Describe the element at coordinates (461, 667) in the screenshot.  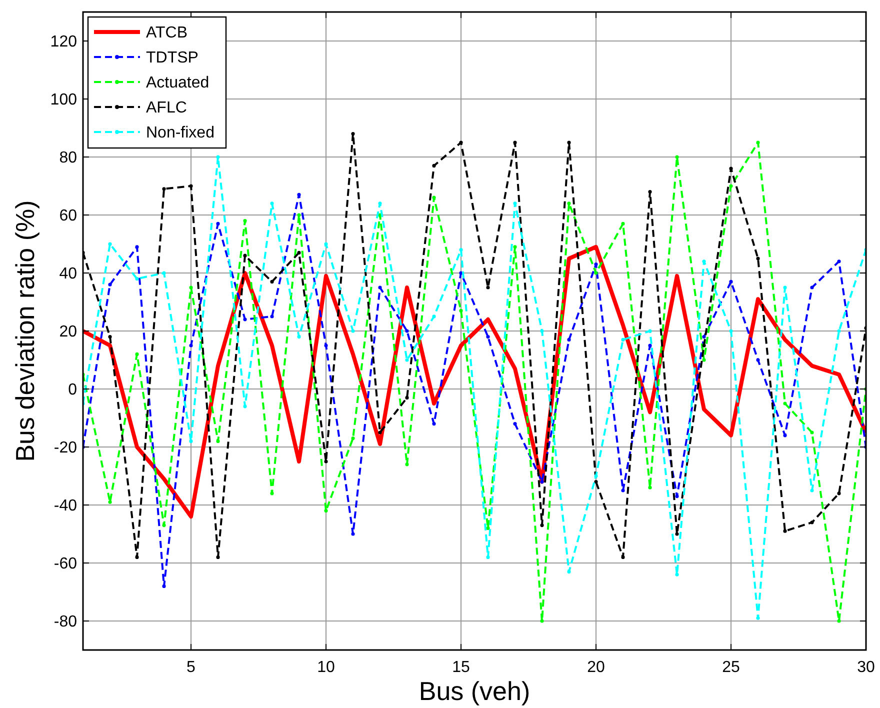
I see `x-tick-label: 15` at that location.